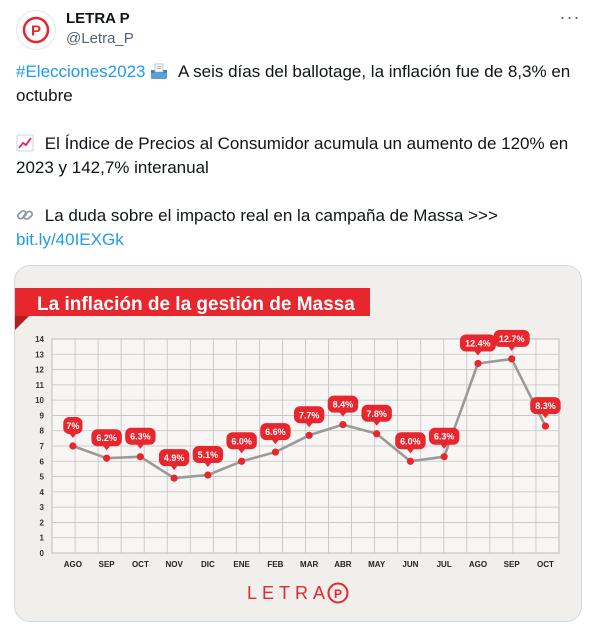 This screenshot has width=594, height=626. What do you see at coordinates (241, 564) in the screenshot?
I see `x-tick-label: ENE` at bounding box center [241, 564].